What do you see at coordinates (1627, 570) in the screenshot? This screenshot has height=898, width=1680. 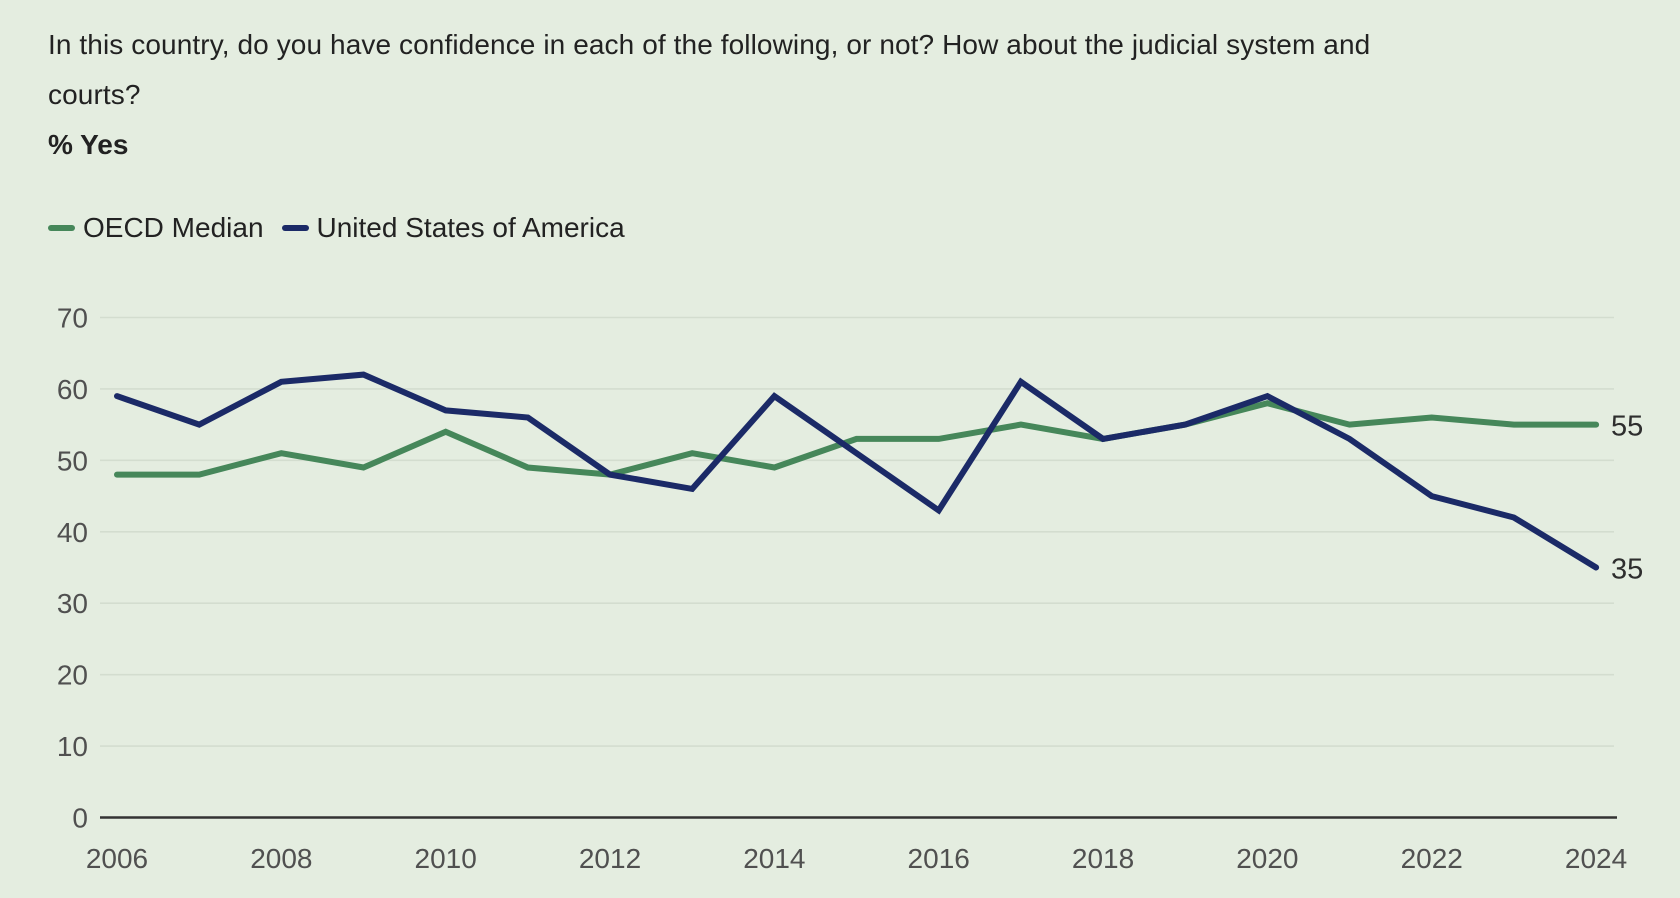 I see `usa-end-label: 35` at bounding box center [1627, 570].